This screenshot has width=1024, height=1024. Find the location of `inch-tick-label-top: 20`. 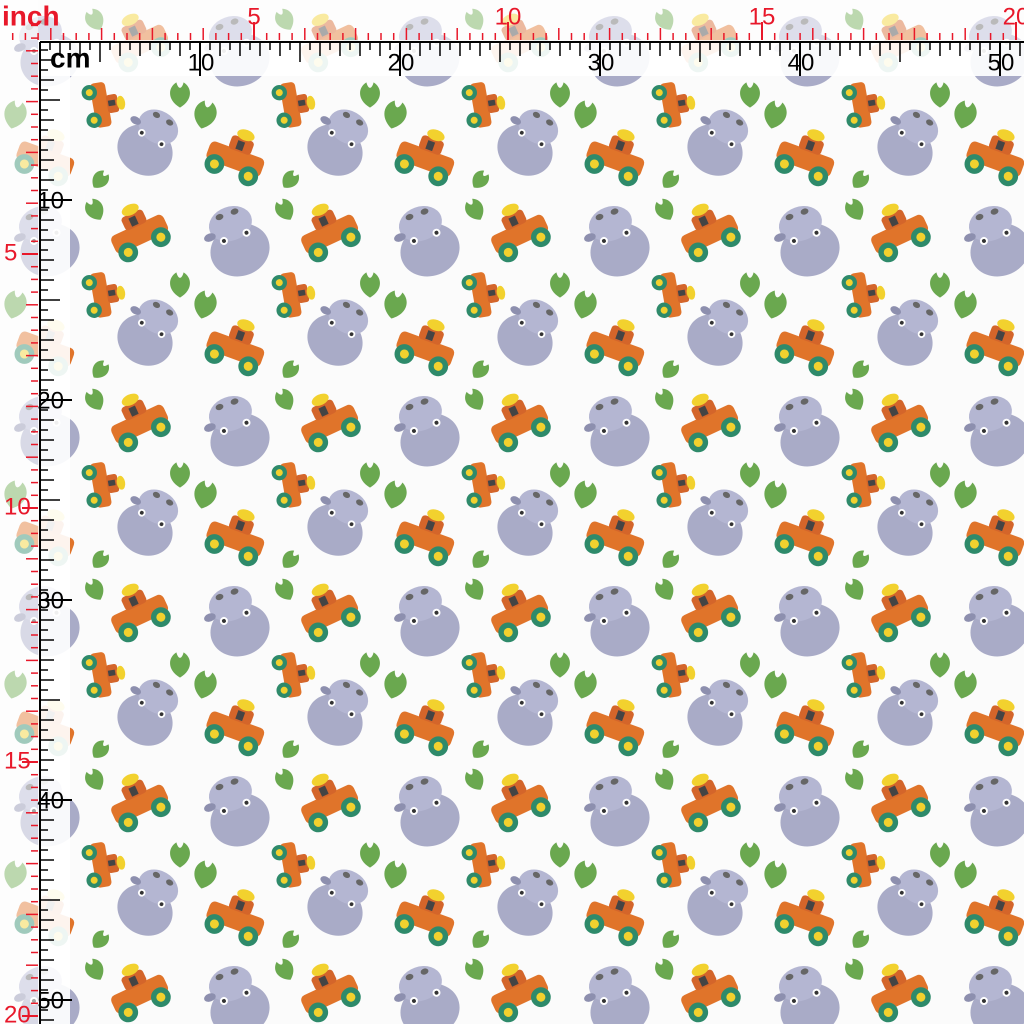

inch-tick-label-top: 20 is located at coordinates (1013, 16).